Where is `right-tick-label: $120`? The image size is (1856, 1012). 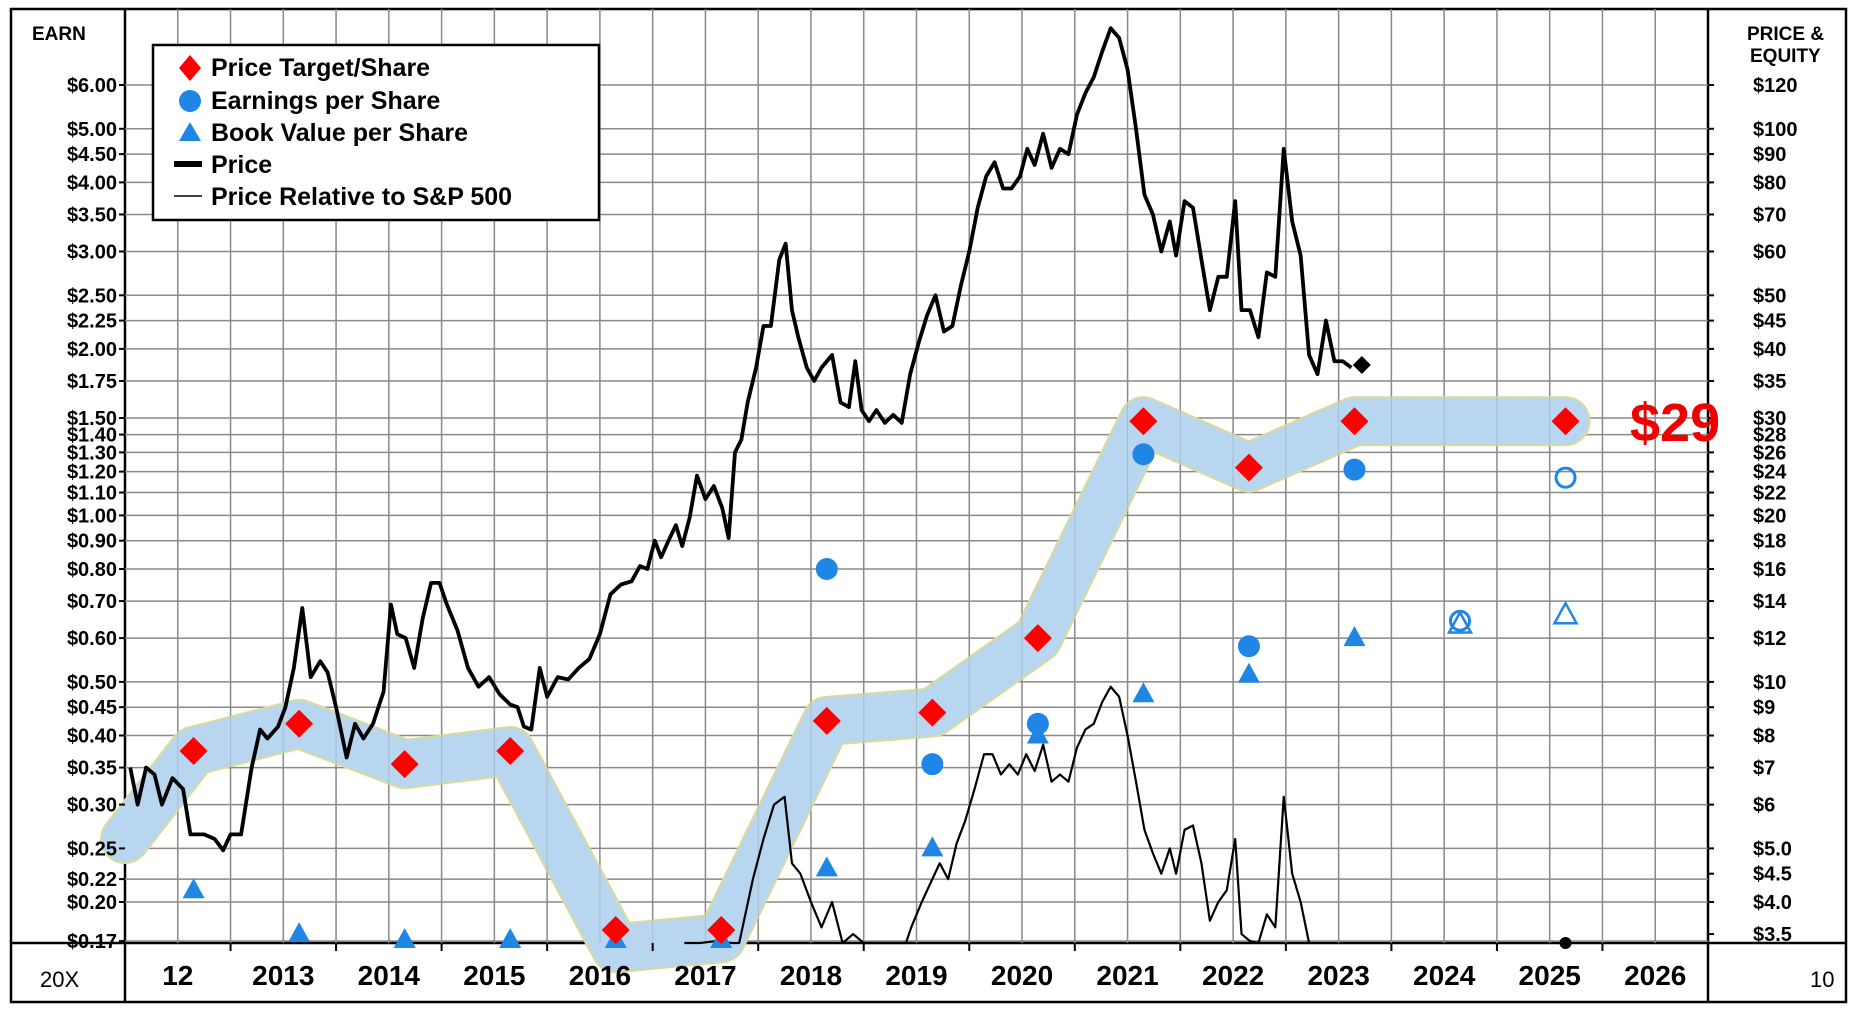 right-tick-label: $120 is located at coordinates (1775, 86).